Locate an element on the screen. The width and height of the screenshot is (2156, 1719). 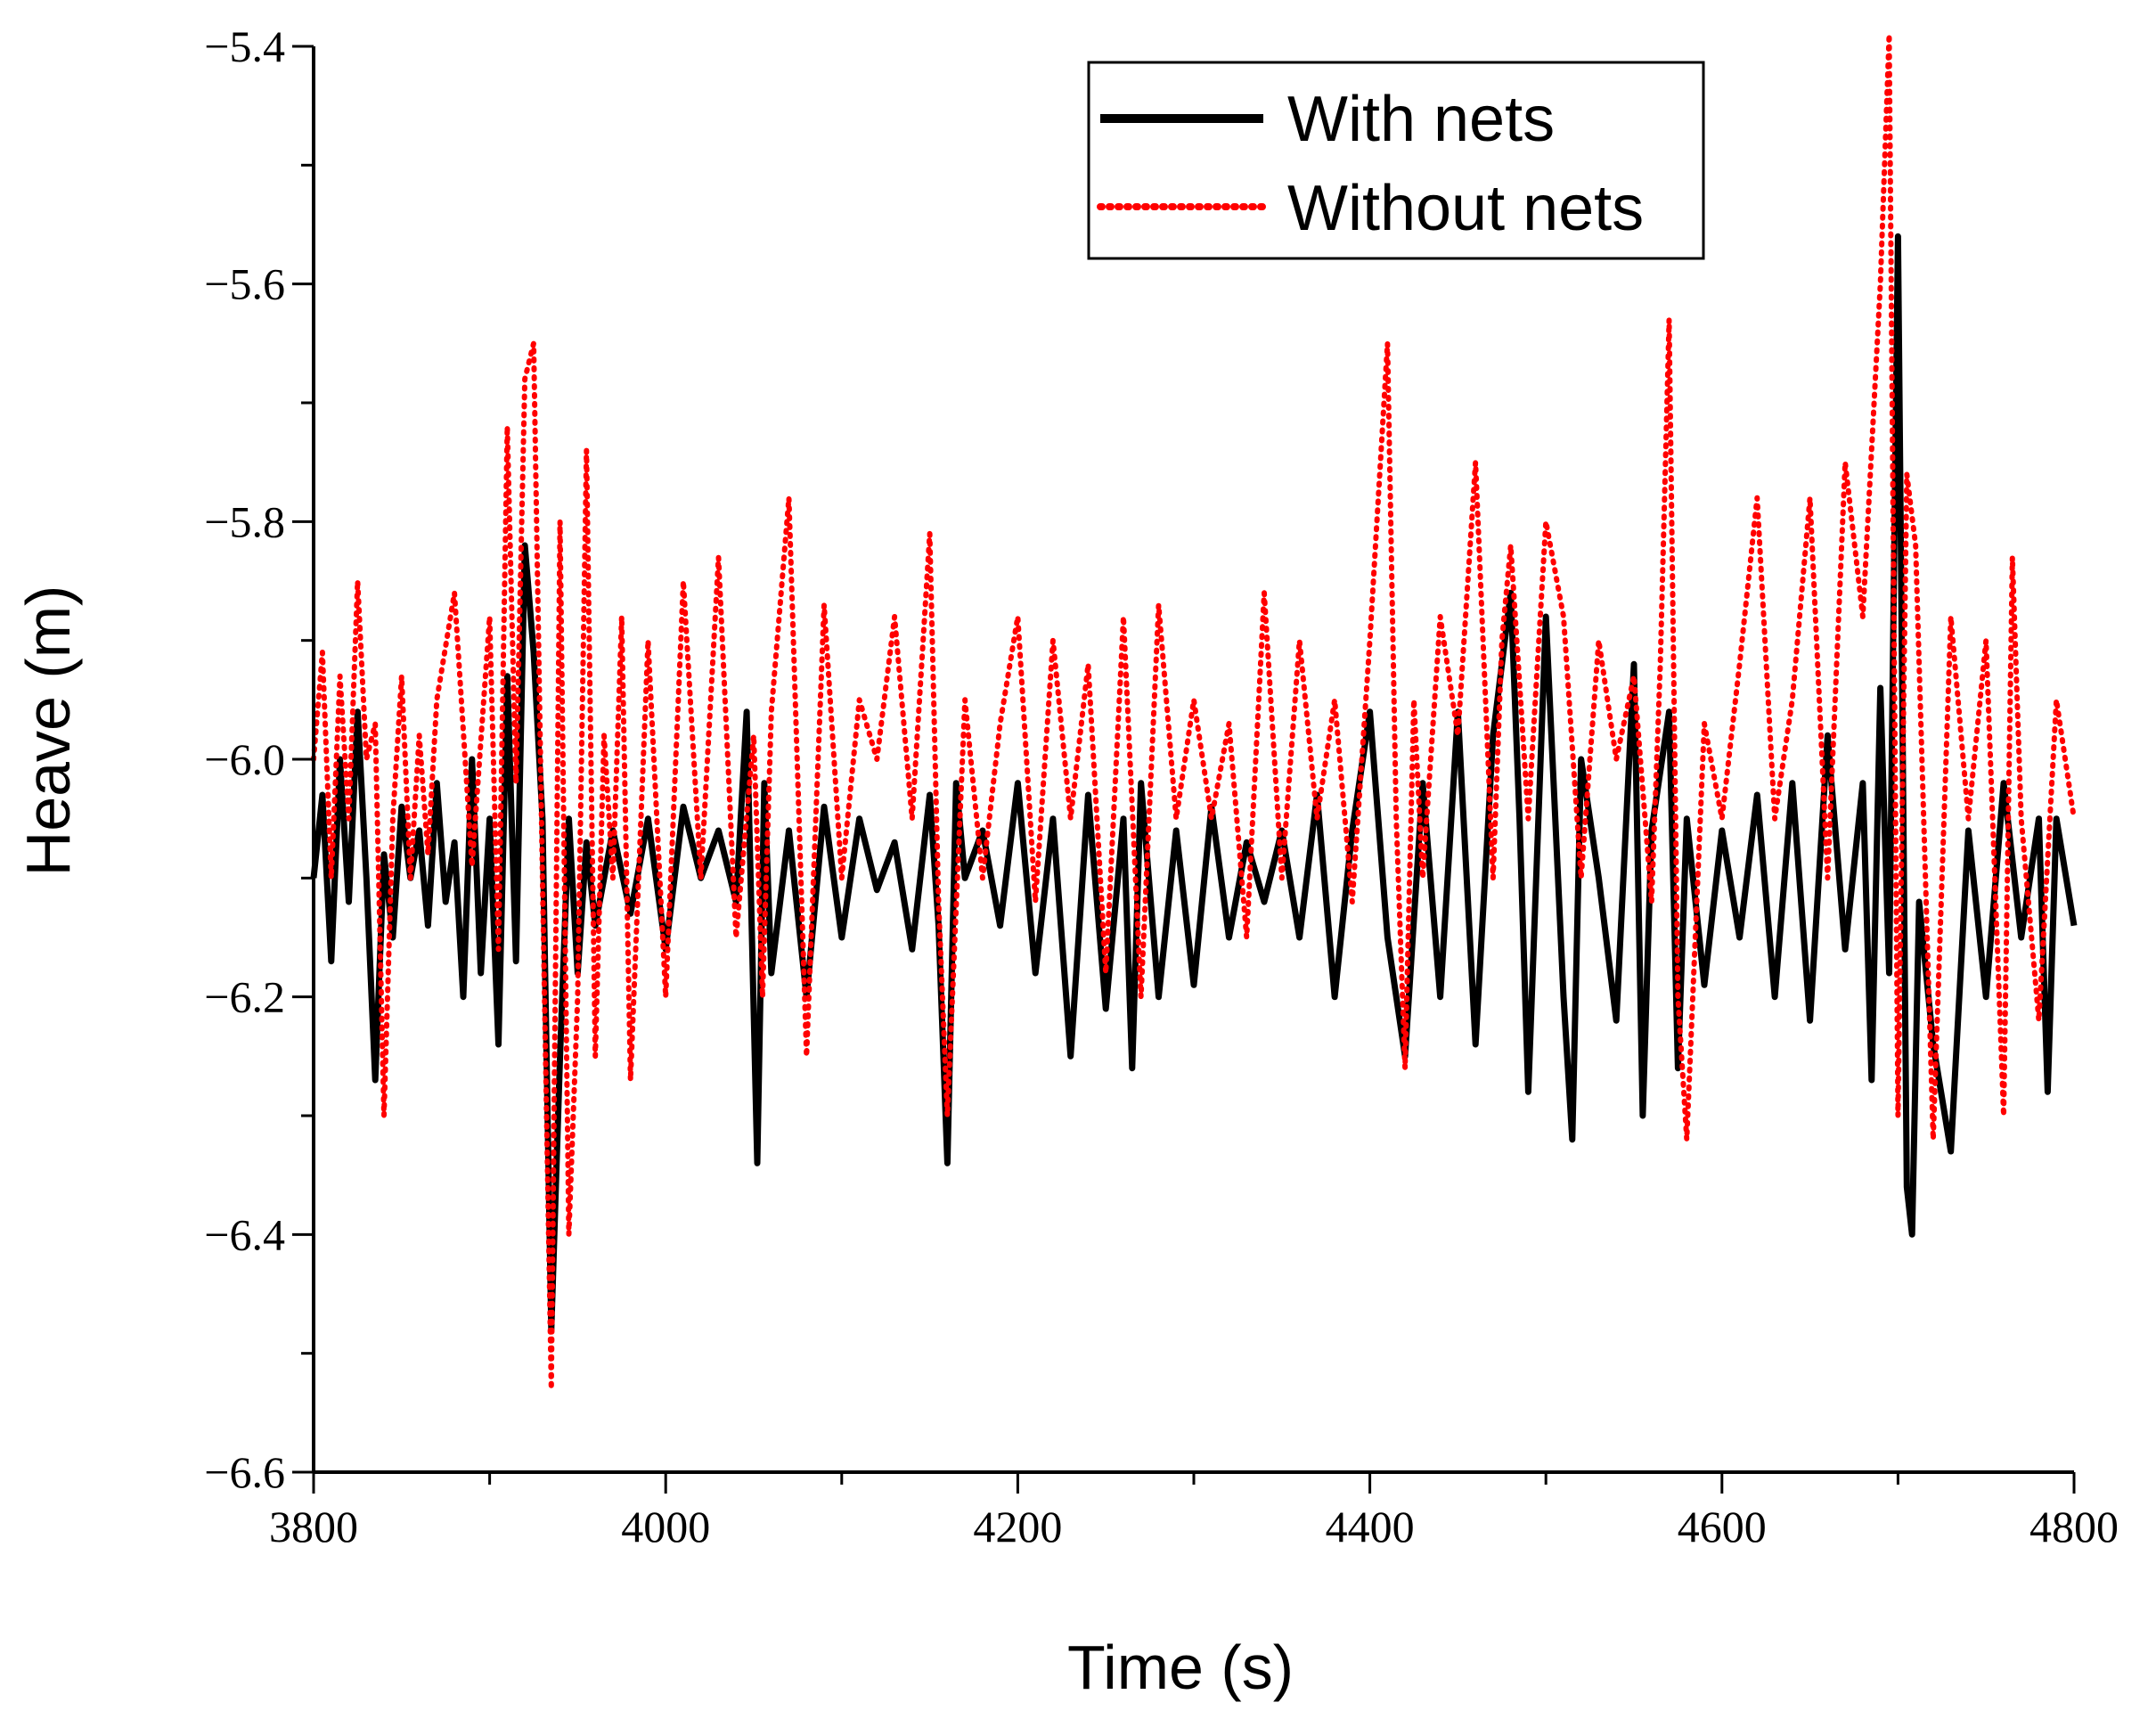
legend-label-without-nets: Without nets is located at coordinates (1465, 208).